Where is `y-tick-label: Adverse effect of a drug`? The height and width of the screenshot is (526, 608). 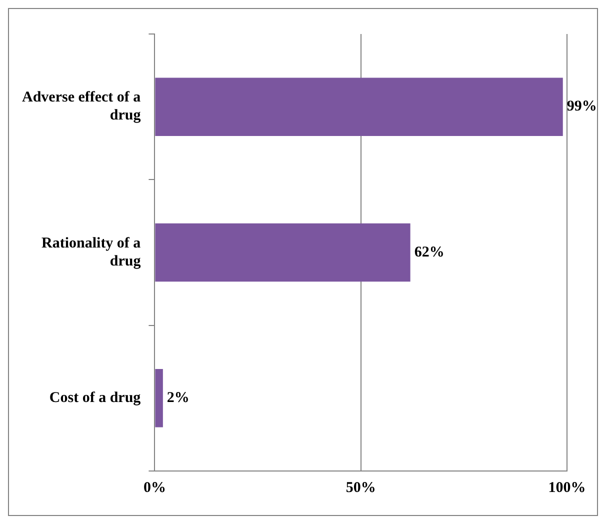 y-tick-label: Adverse effect of a drug is located at coordinates (82, 107).